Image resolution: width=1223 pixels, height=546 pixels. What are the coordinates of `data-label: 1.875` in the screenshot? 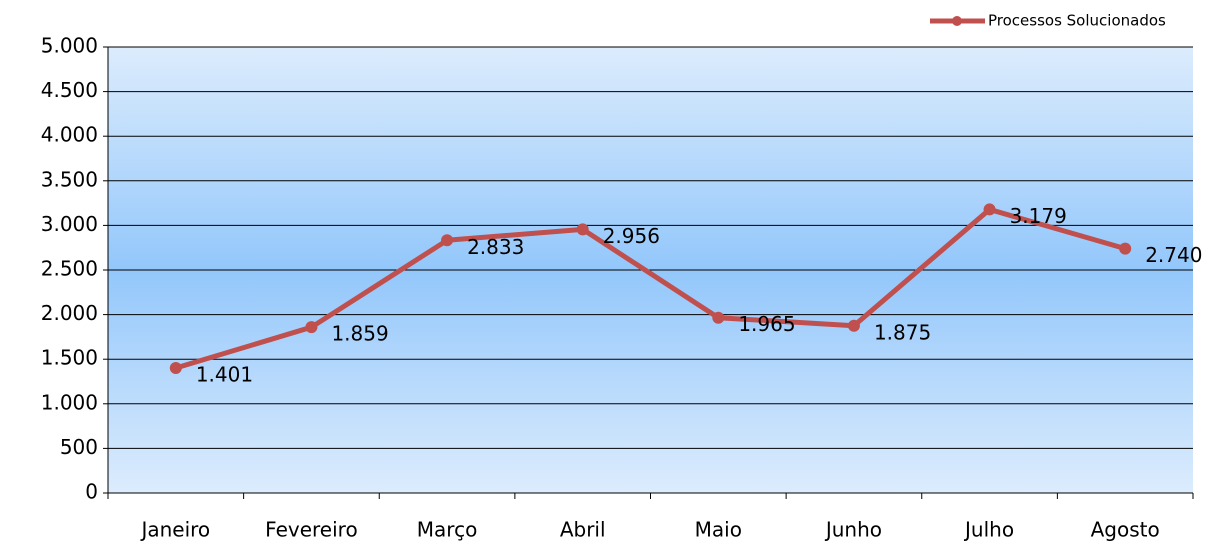 It's located at (902, 332).